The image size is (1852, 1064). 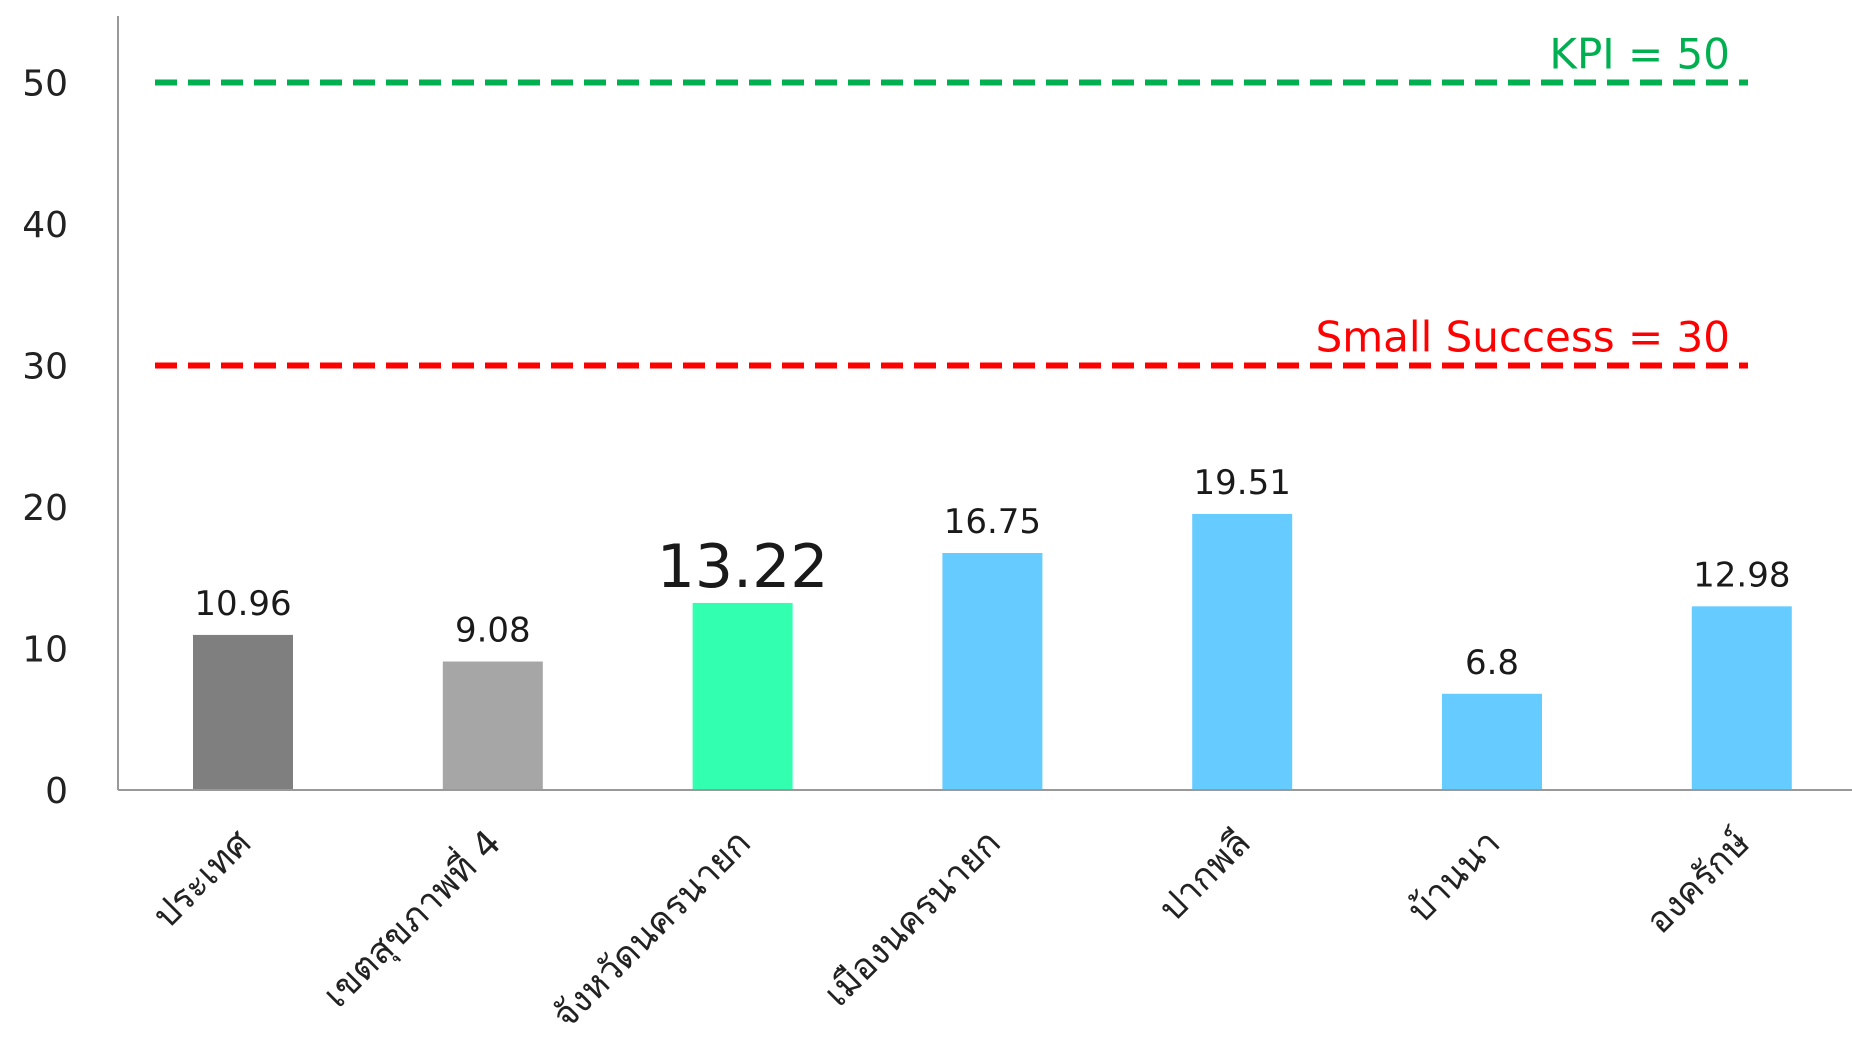 I want to click on x-tick-label-5: บ้านนา, so click(x=1454, y=876).